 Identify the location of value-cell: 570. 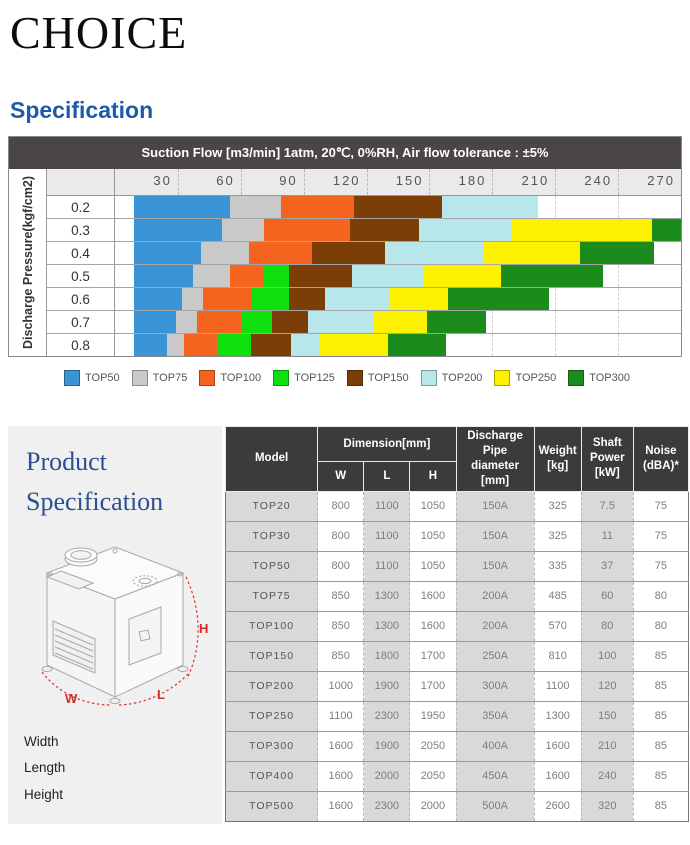
(557, 626).